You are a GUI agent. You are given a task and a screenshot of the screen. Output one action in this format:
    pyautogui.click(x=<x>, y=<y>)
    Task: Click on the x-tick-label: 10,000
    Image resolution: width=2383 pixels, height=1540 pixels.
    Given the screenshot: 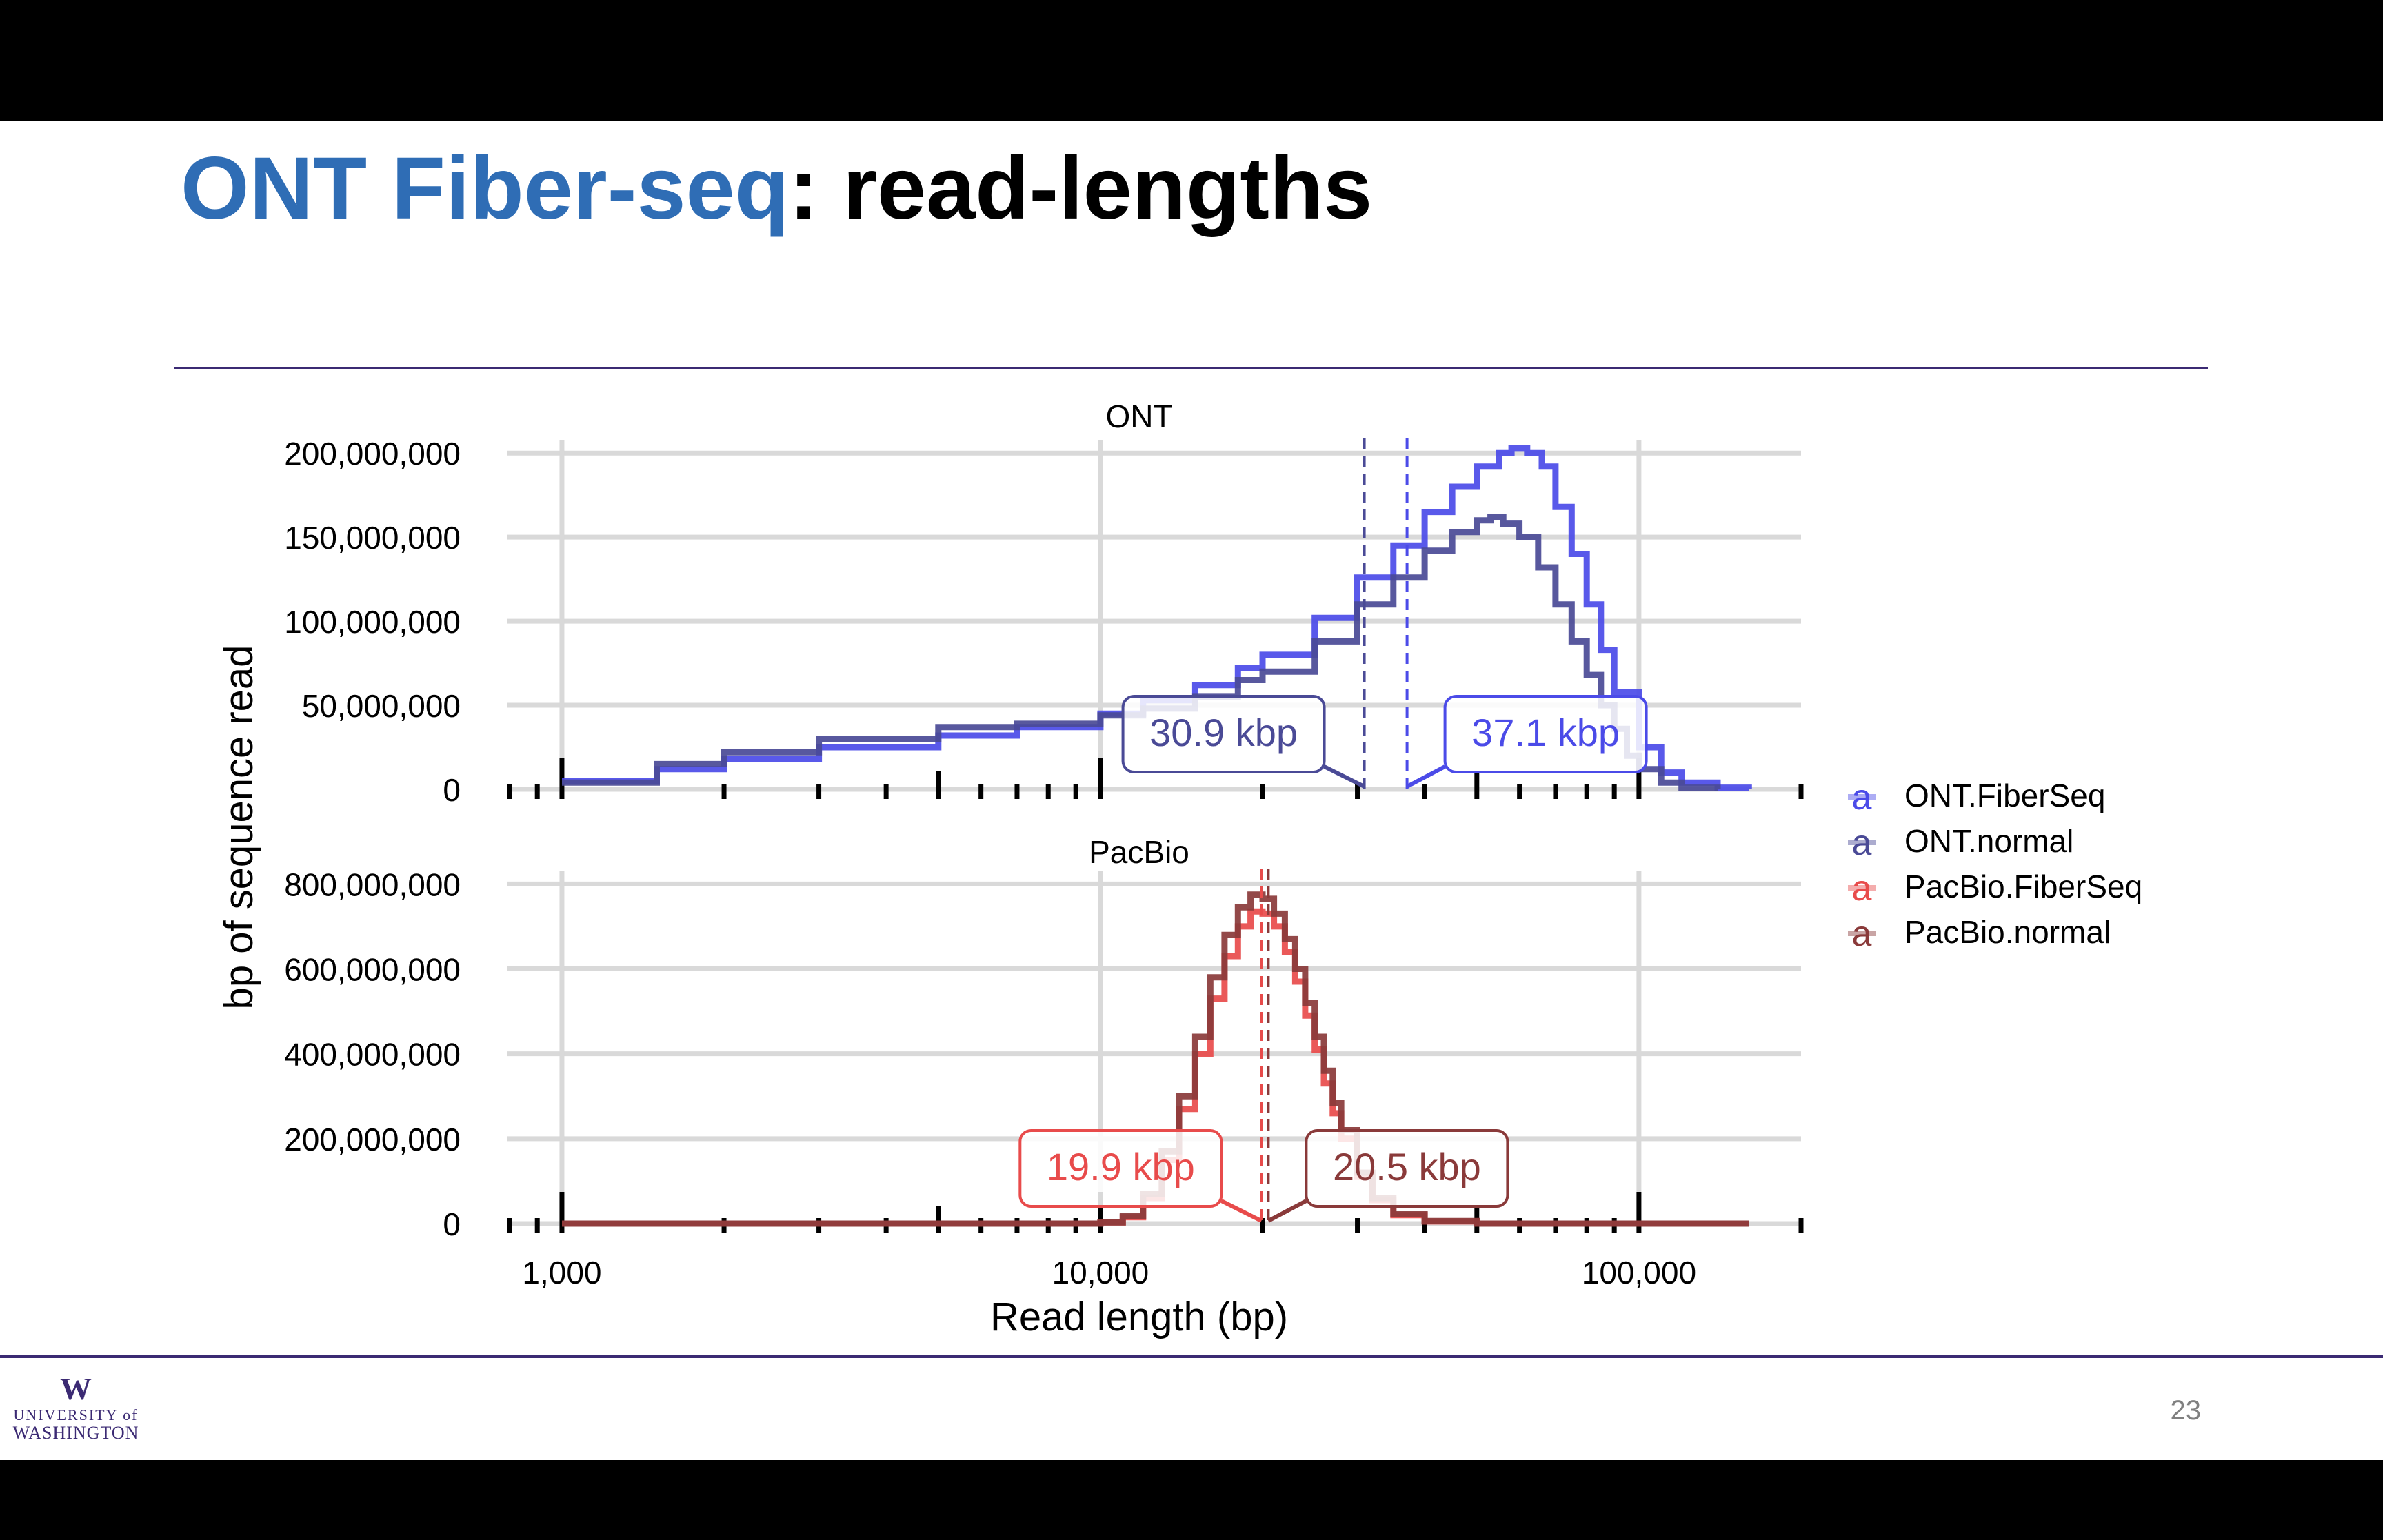 What is the action you would take?
    pyautogui.click(x=1100, y=1273)
    